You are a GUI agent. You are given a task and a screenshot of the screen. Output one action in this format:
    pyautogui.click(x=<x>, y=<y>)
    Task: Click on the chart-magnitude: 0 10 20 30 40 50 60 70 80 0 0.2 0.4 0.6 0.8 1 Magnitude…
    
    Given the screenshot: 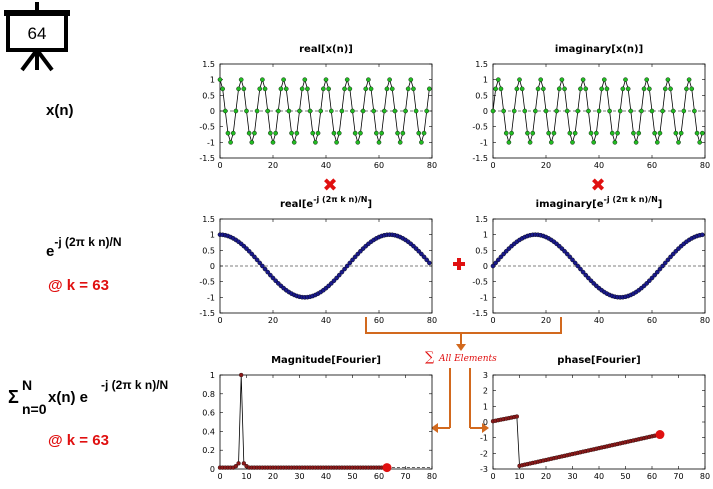 What is the action you would take?
    pyautogui.click(x=319, y=418)
    